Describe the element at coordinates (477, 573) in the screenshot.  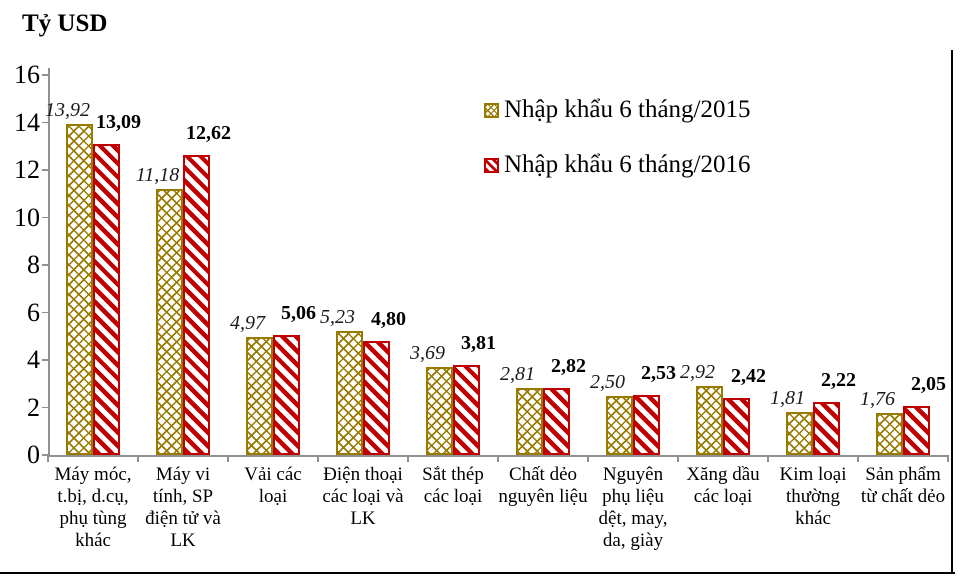
I see `frame-border-bottom` at that location.